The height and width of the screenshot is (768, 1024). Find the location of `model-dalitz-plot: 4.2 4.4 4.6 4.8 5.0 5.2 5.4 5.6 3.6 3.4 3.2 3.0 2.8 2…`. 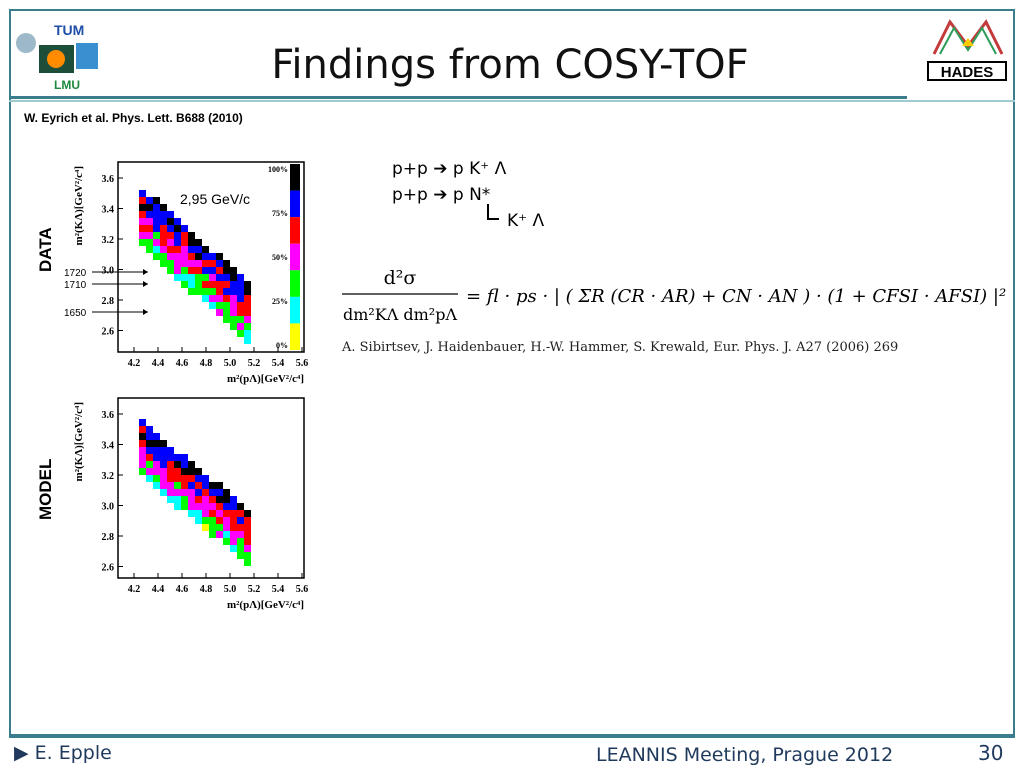

model-dalitz-plot: 4.2 4.4 4.6 4.8 5.0 5.2 5.4 5.6 3.6 3.4 3.2 3.0 2.8 2… is located at coordinates (190, 504).